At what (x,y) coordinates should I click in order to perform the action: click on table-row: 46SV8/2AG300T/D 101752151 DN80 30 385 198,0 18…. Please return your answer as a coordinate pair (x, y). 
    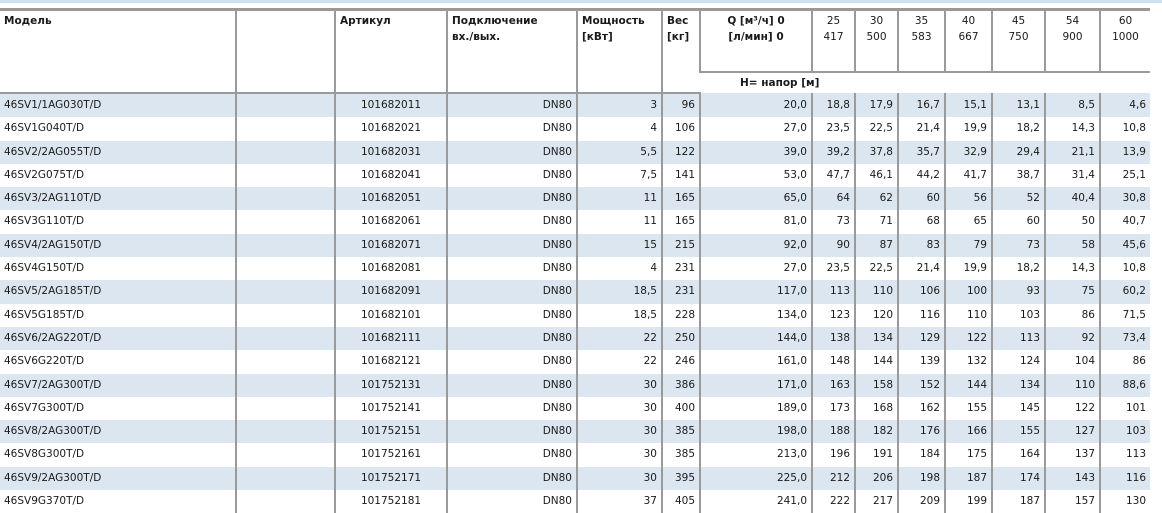
    Looking at the image, I should click on (575, 432).